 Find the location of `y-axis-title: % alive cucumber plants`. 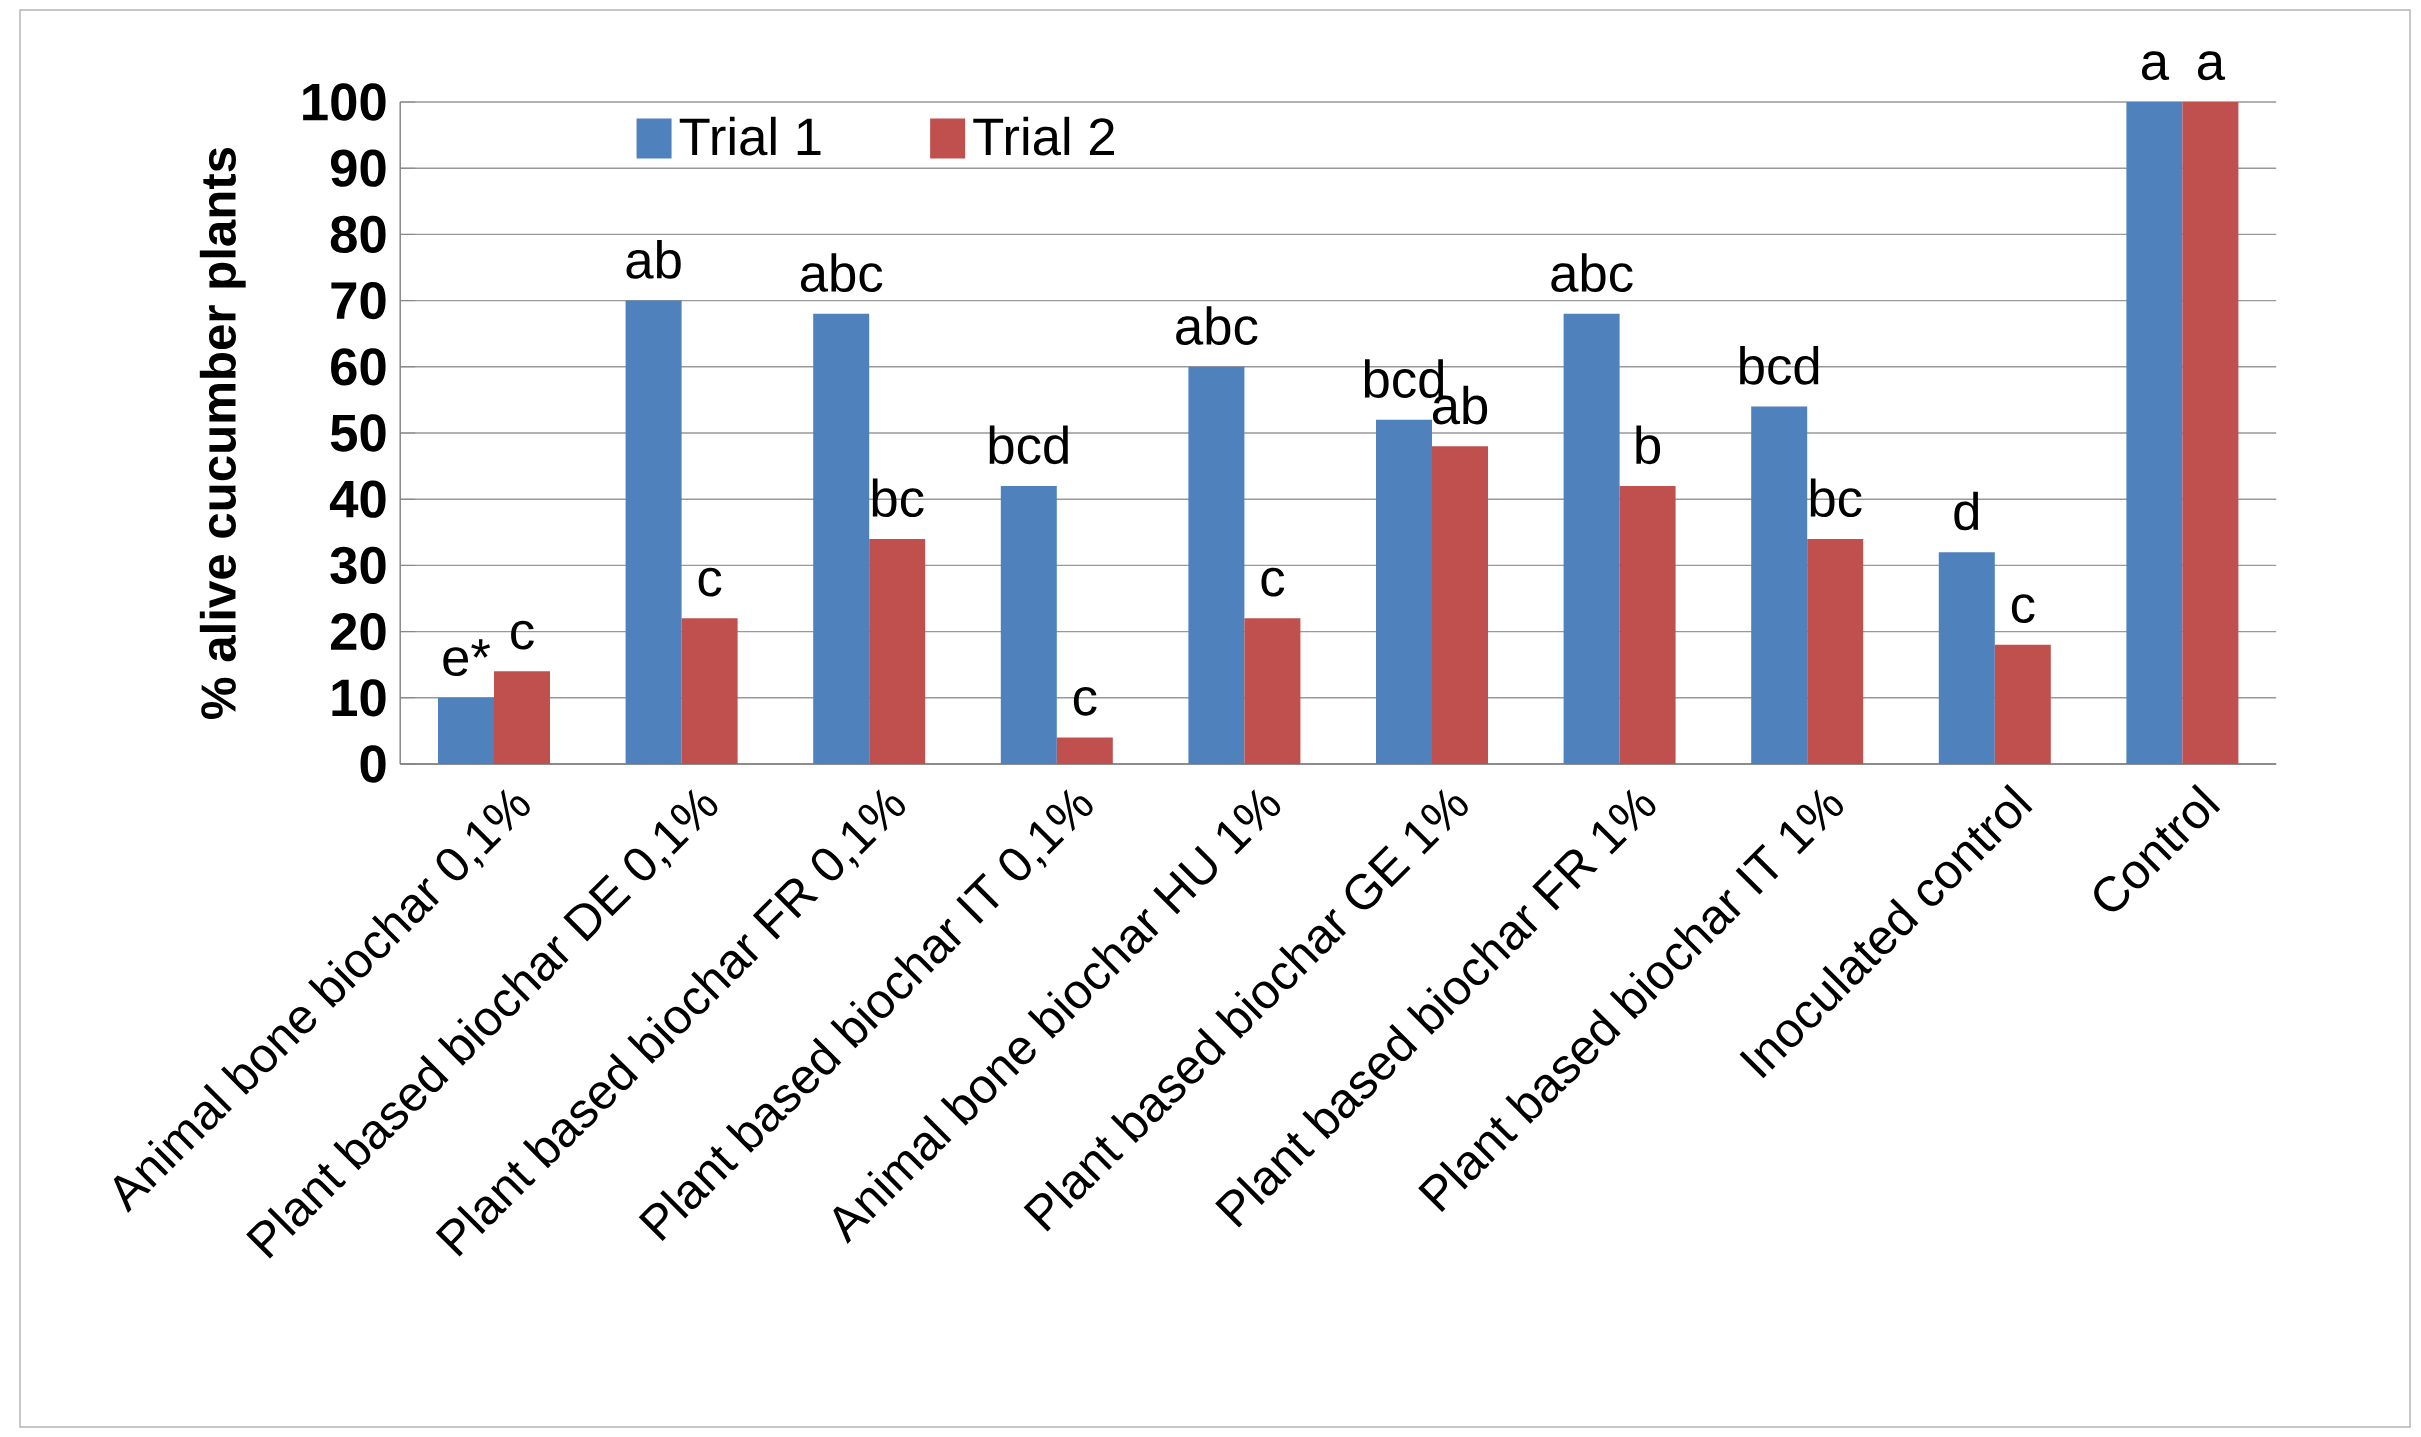

y-axis-title: % alive cucumber plants is located at coordinates (222, 433).